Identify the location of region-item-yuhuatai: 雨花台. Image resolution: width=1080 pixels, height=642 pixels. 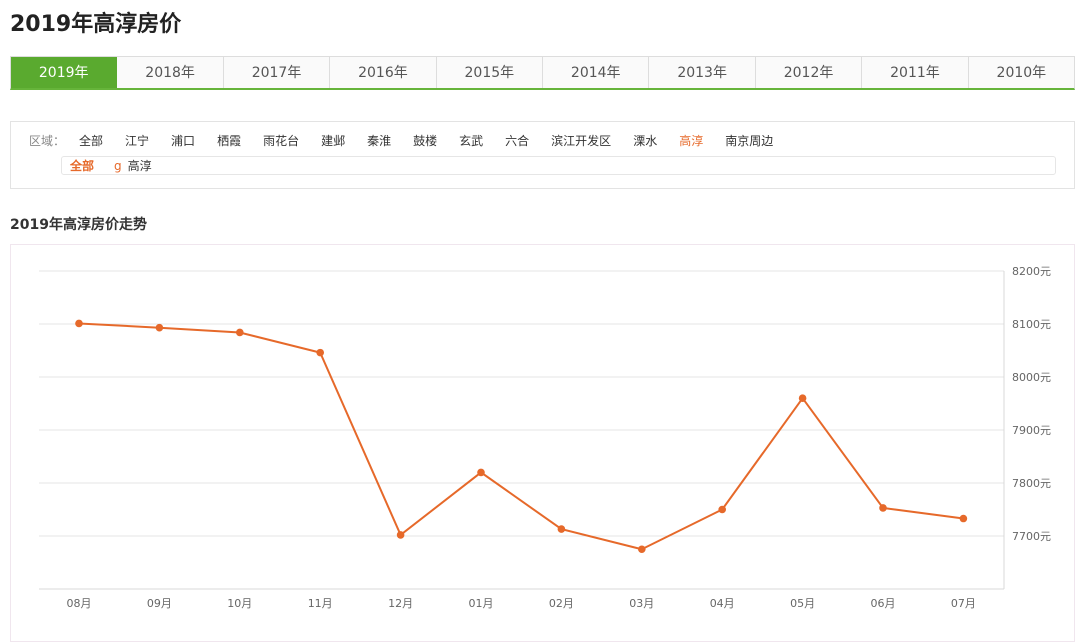
(281, 141).